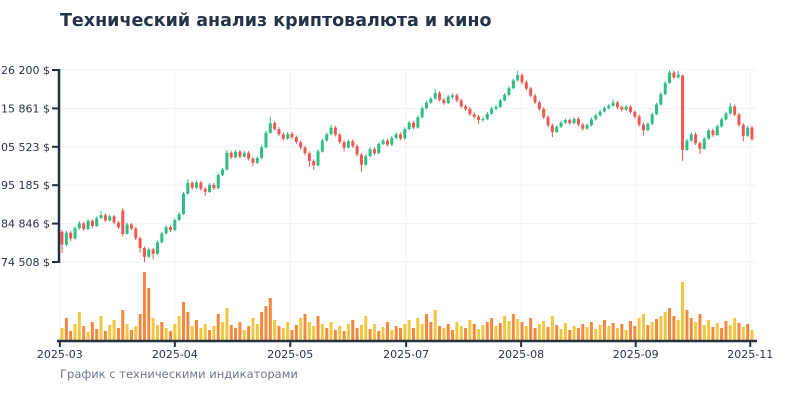 The width and height of the screenshot is (800, 400). What do you see at coordinates (636, 354) in the screenshot?
I see `x-axis-tick-label: 2025-09` at bounding box center [636, 354].